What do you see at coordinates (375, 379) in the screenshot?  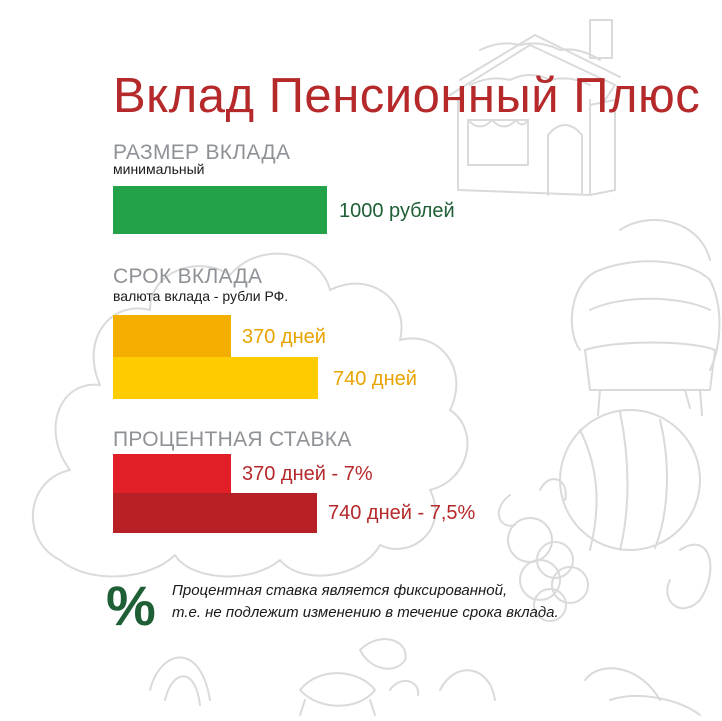 I see `term-bar-740-label: 740 дней` at bounding box center [375, 379].